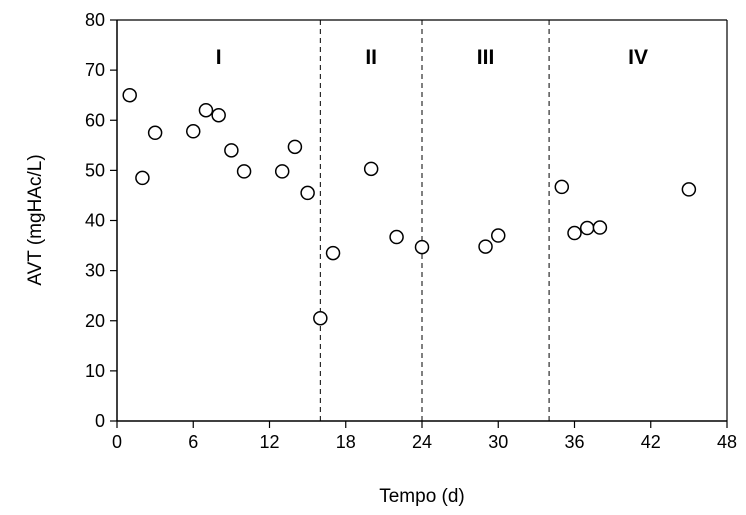 This screenshot has height=515, width=746. Describe the element at coordinates (193, 442) in the screenshot. I see `x-tick-label: 6` at that location.